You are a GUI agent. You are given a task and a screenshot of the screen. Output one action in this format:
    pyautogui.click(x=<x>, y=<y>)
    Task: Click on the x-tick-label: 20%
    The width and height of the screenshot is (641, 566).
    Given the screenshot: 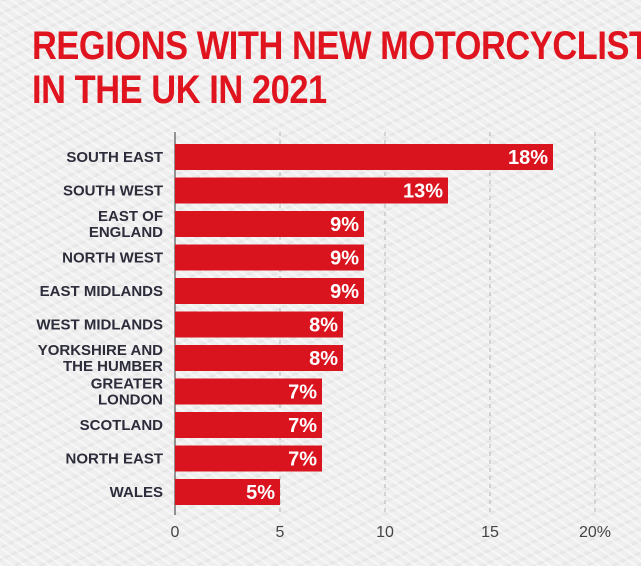 What is the action you would take?
    pyautogui.click(x=595, y=532)
    